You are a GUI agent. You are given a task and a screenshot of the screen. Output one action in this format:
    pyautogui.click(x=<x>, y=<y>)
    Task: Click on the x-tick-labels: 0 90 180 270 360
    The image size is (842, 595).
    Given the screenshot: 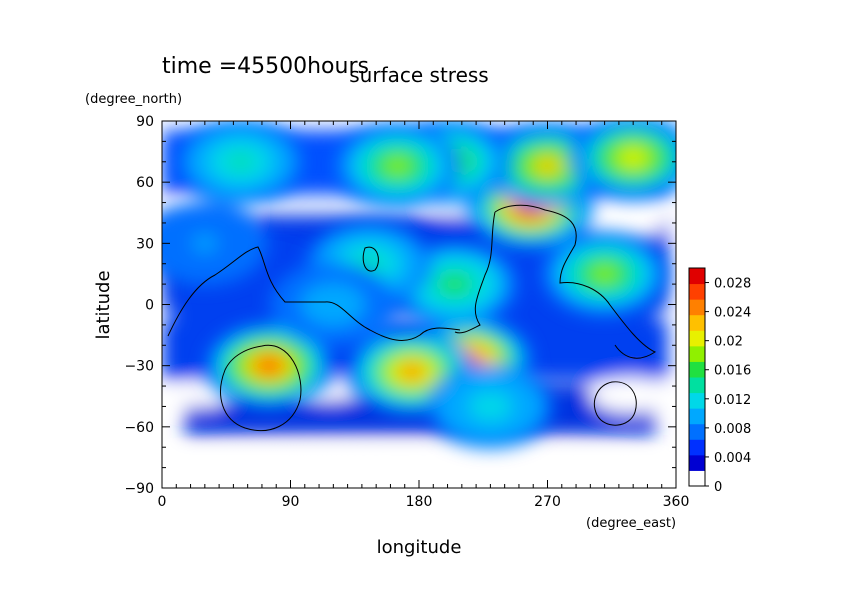 What is the action you would take?
    pyautogui.click(x=424, y=502)
    